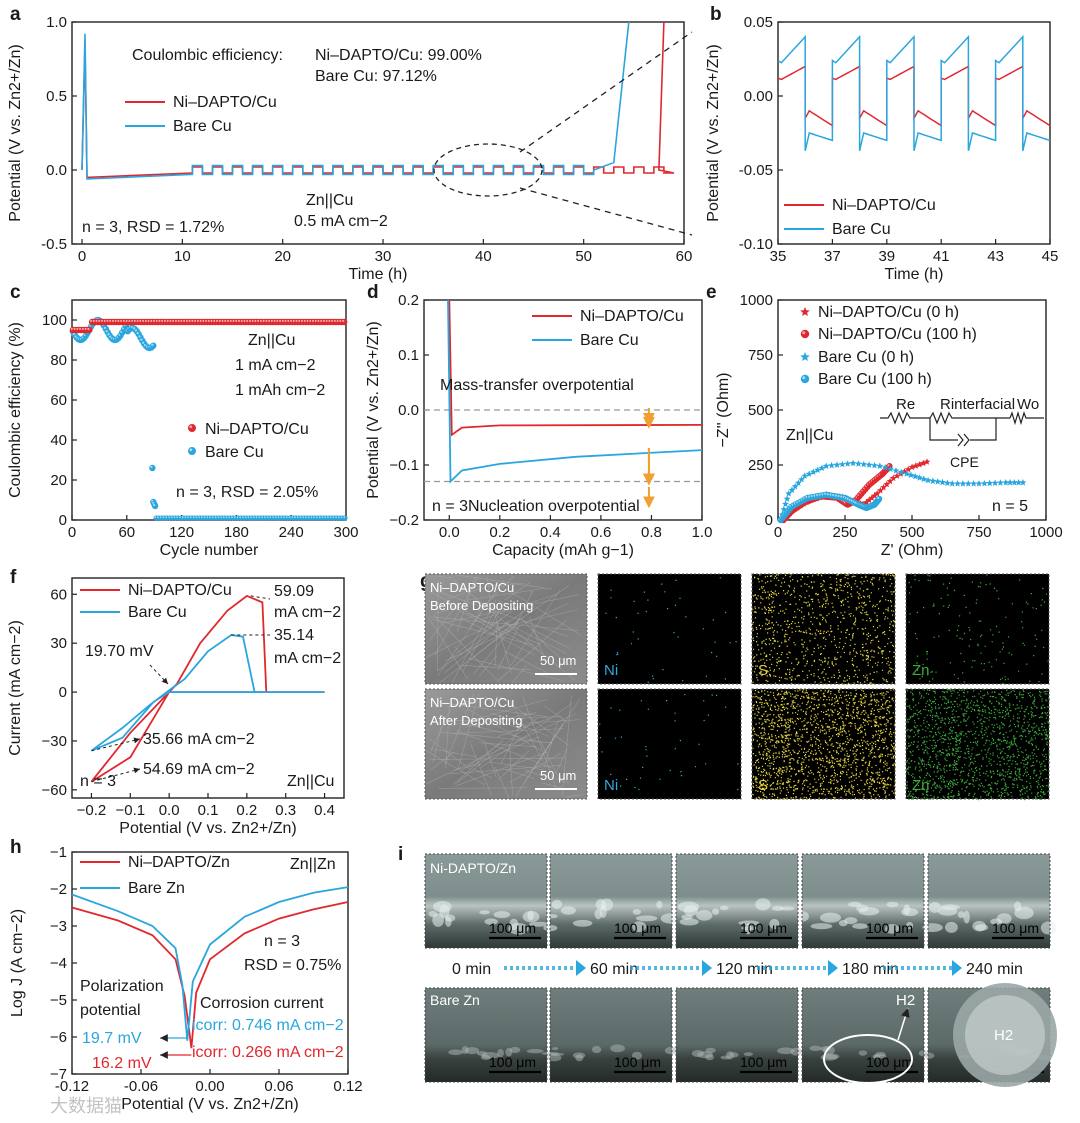 The height and width of the screenshot is (1123, 1080). Describe the element at coordinates (400, 854) in the screenshot. I see `panel-letter: i` at that location.